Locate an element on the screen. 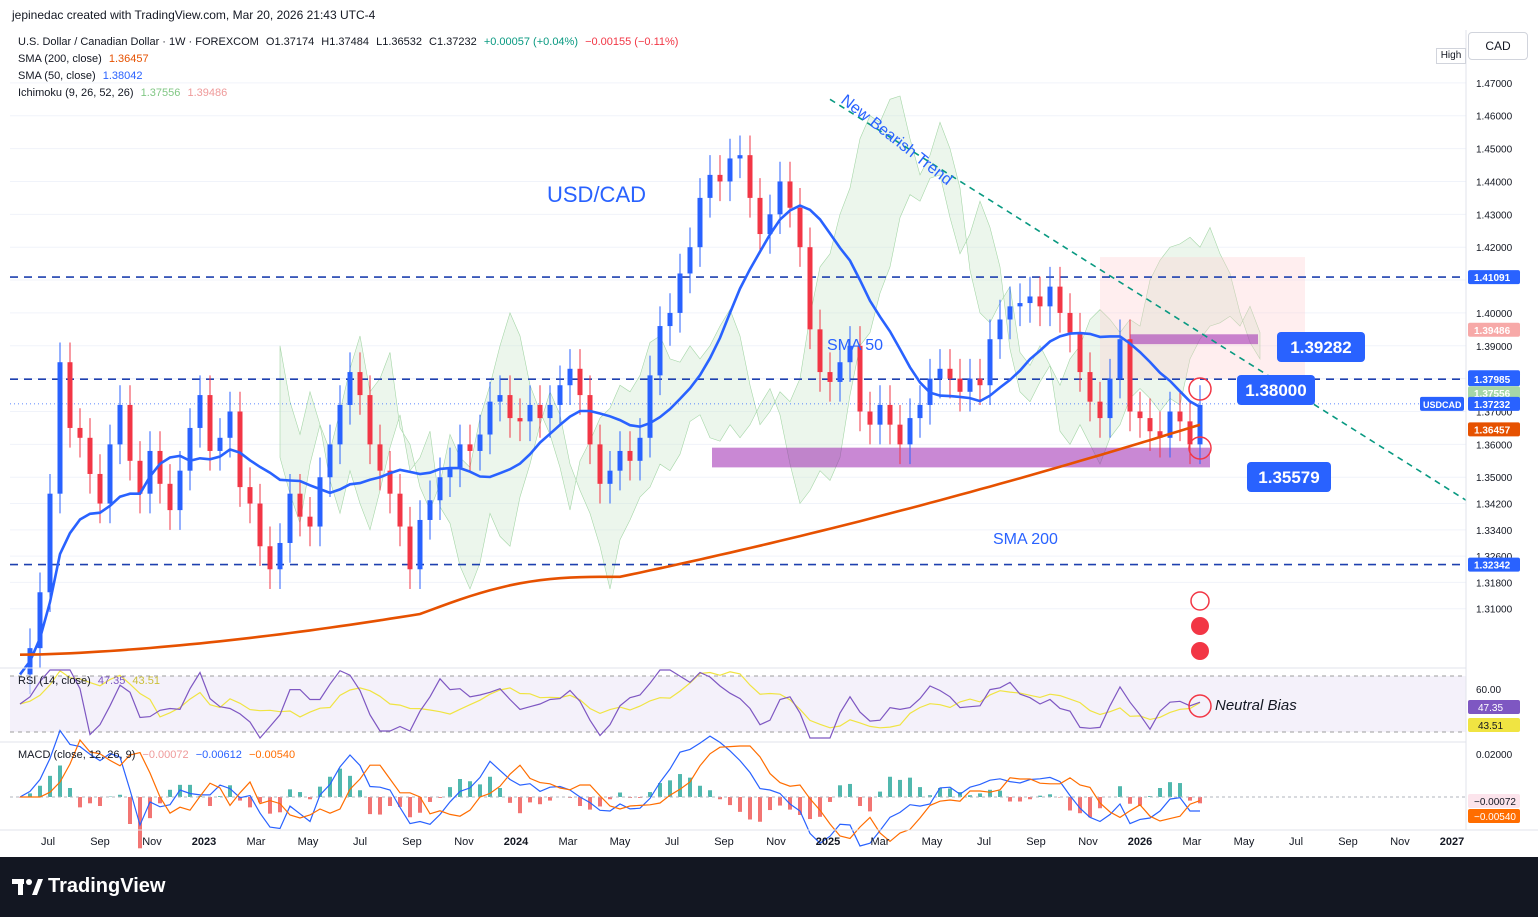 This screenshot has width=1538, height=917. legend-low: L1.36532 is located at coordinates (399, 42).